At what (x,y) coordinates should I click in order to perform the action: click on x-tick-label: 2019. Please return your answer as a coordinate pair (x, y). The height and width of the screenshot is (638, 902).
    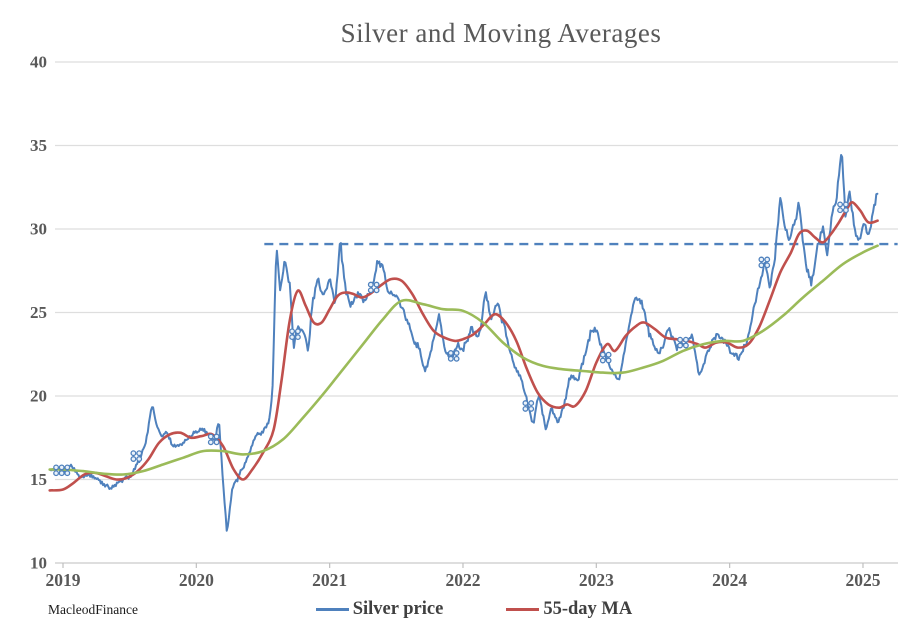
    Looking at the image, I should click on (63, 580).